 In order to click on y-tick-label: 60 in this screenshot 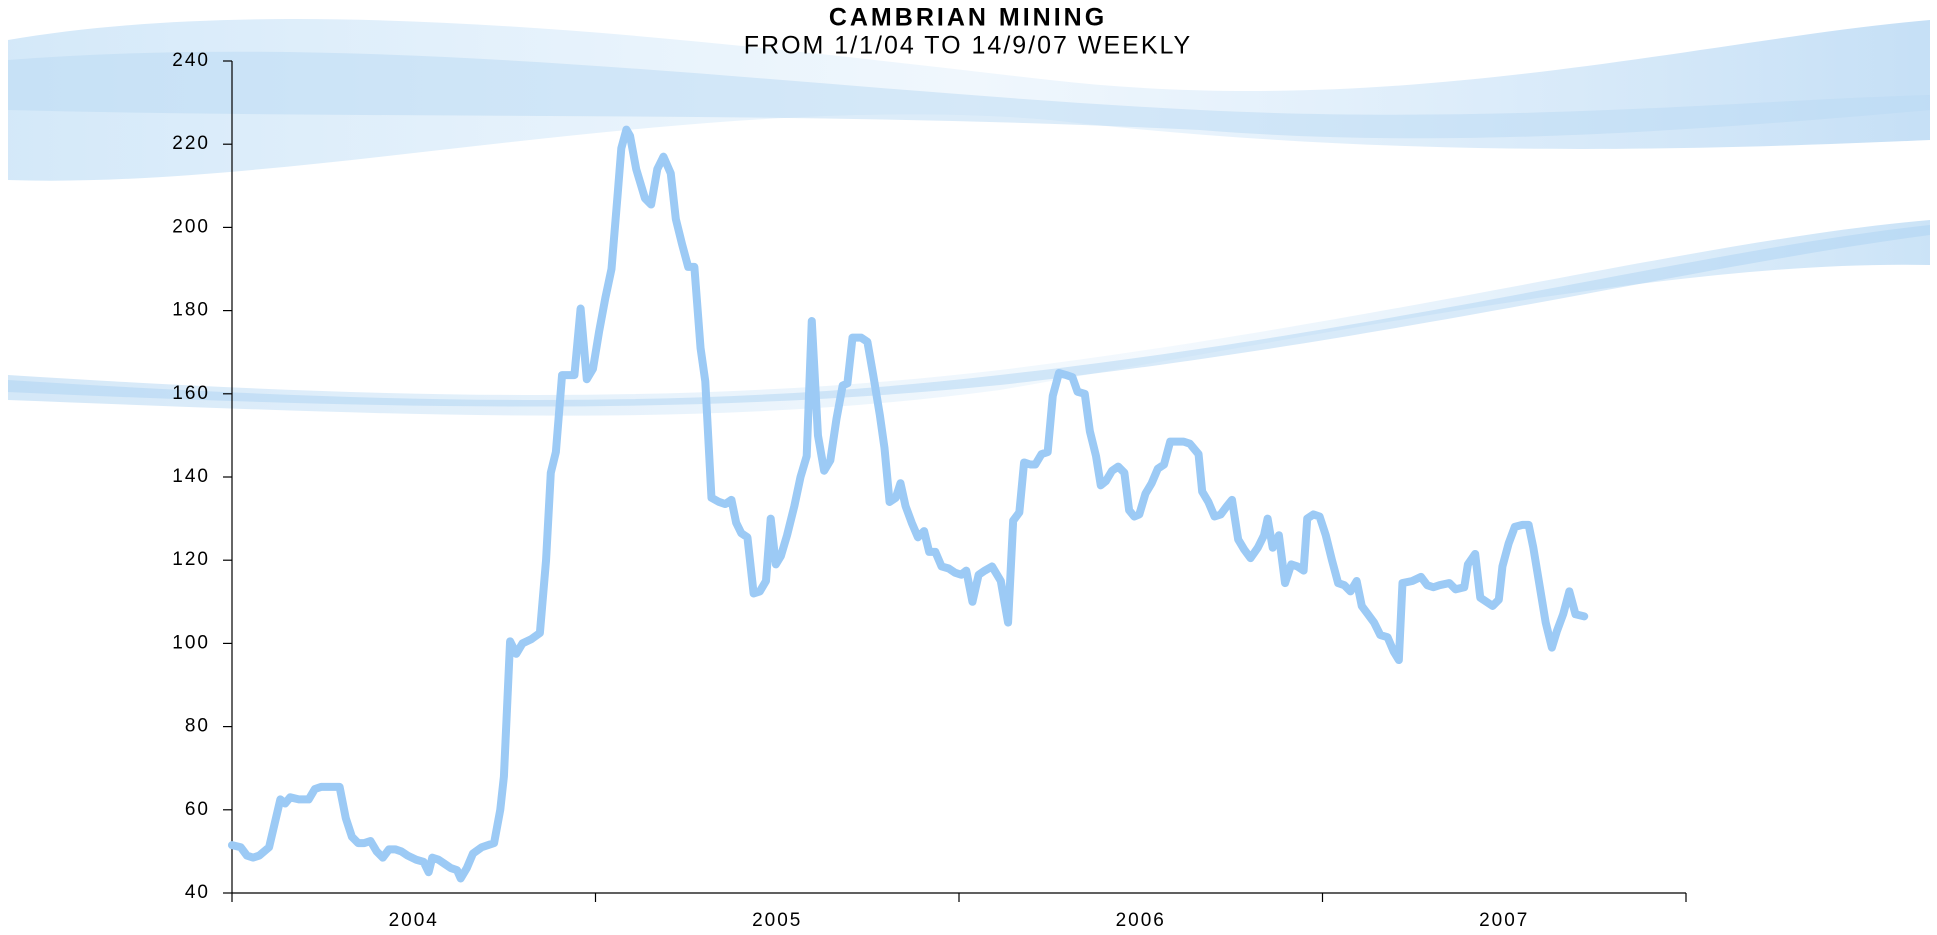, I will do `click(197, 809)`.